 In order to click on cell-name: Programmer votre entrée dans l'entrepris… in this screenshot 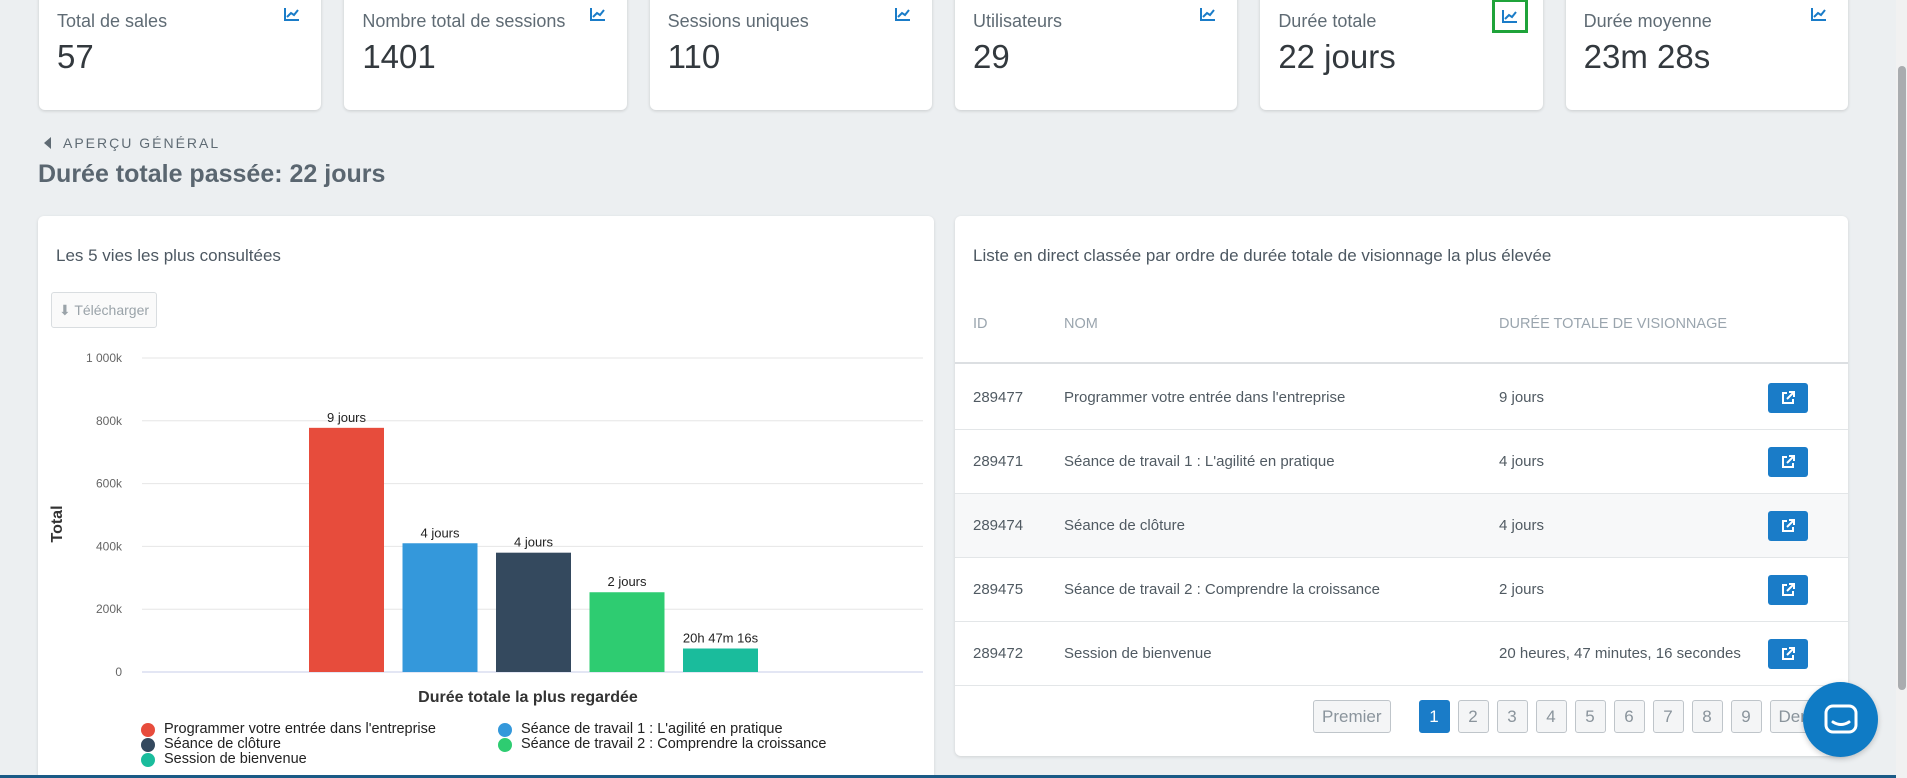, I will do `click(1205, 397)`.